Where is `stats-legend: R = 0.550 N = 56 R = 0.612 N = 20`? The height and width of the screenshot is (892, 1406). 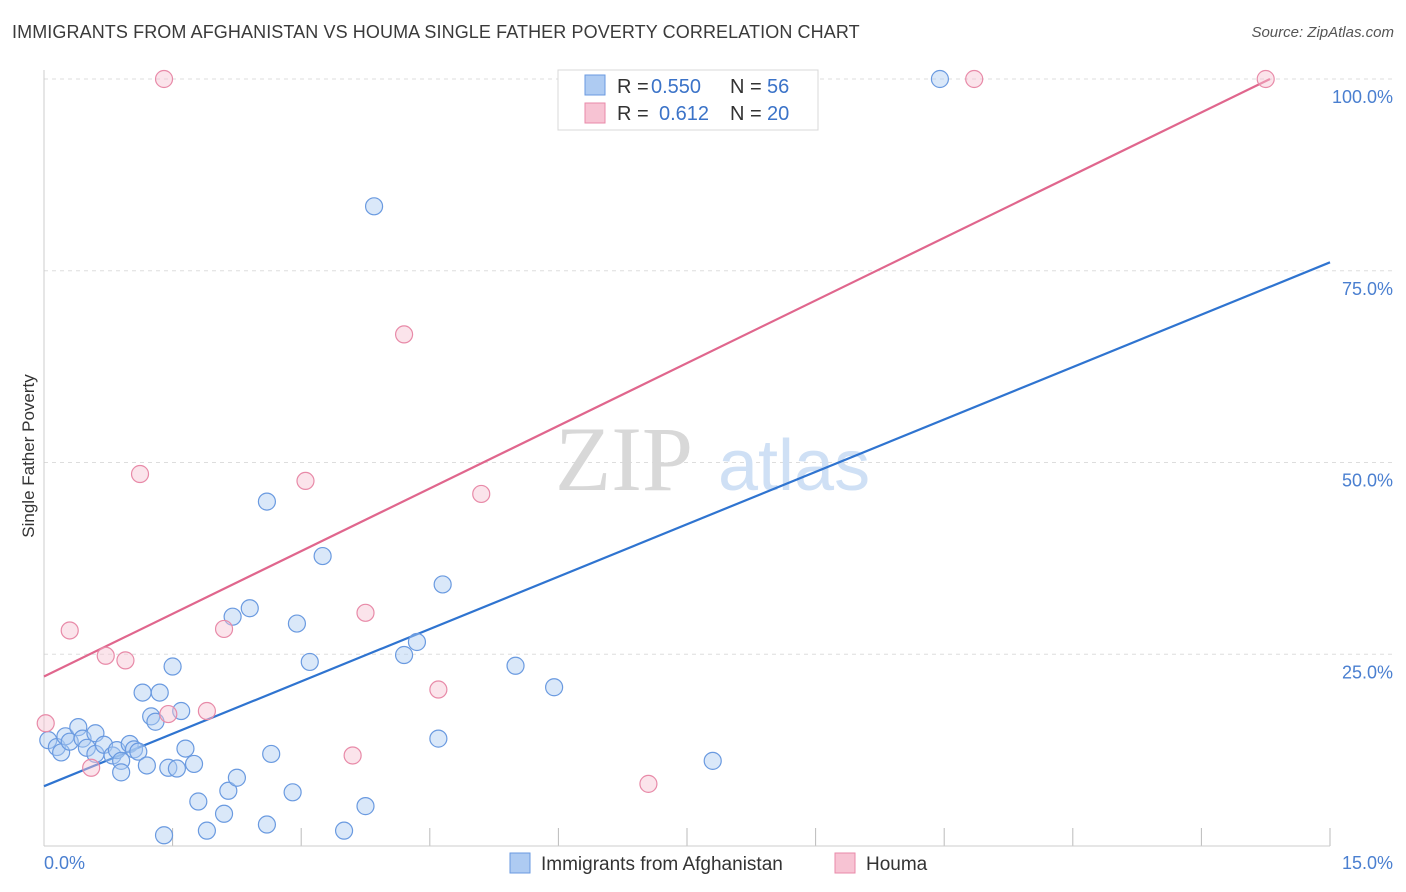 stats-legend: R = 0.550 N = 56 R = 0.612 N = 20 is located at coordinates (688, 100).